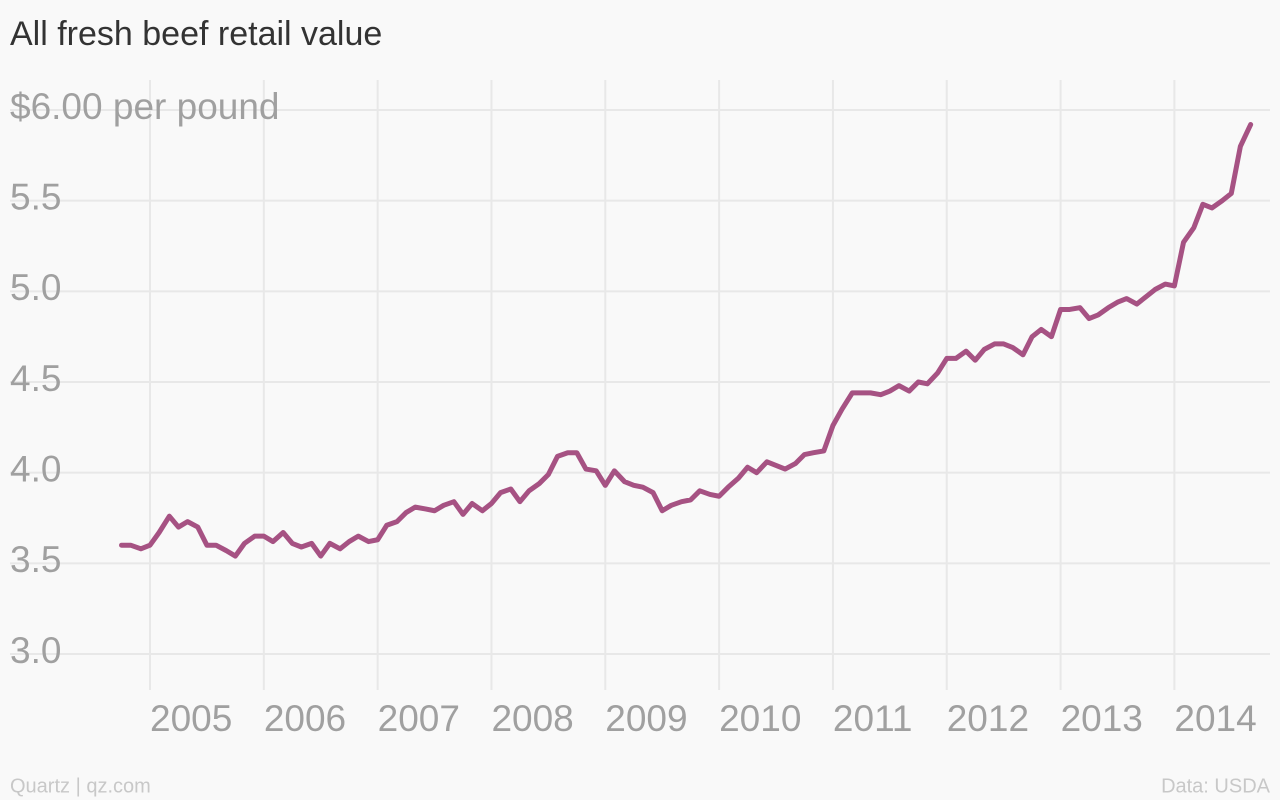  I want to click on x-tick-label: 2008, so click(532, 718).